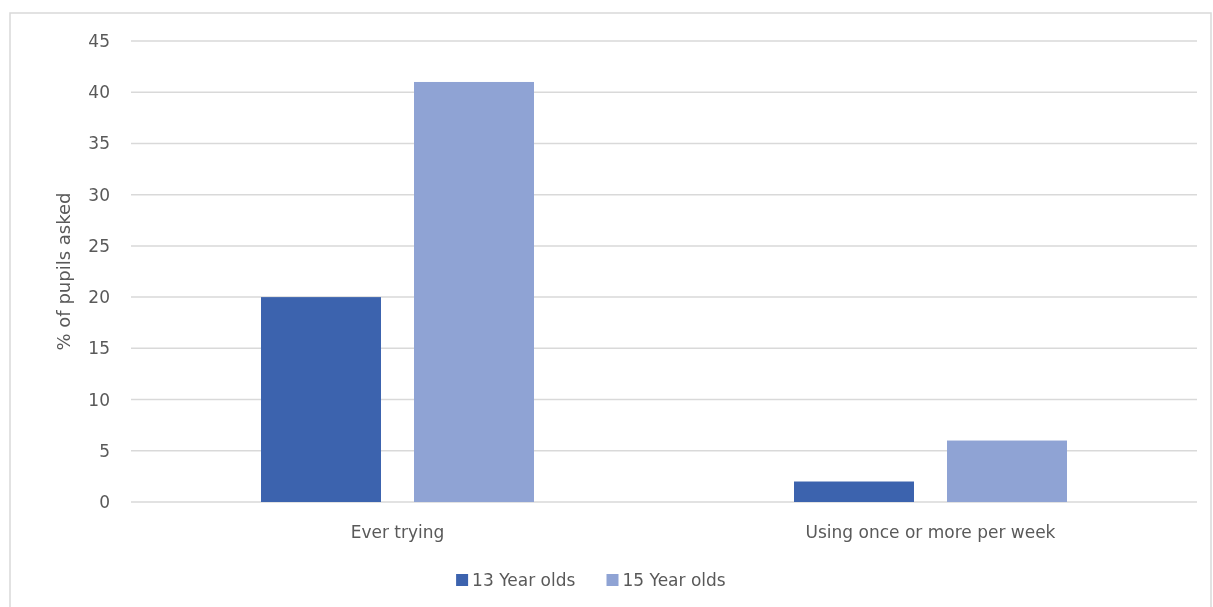 The width and height of the screenshot is (1213, 607). What do you see at coordinates (63, 271) in the screenshot?
I see `y-axis-title: % of pupils asked` at bounding box center [63, 271].